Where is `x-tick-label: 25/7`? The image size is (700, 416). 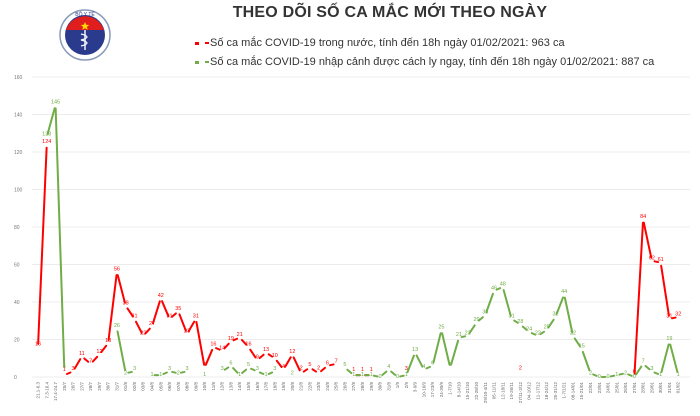 x-tick-label: 25/7 is located at coordinates (64, 386).